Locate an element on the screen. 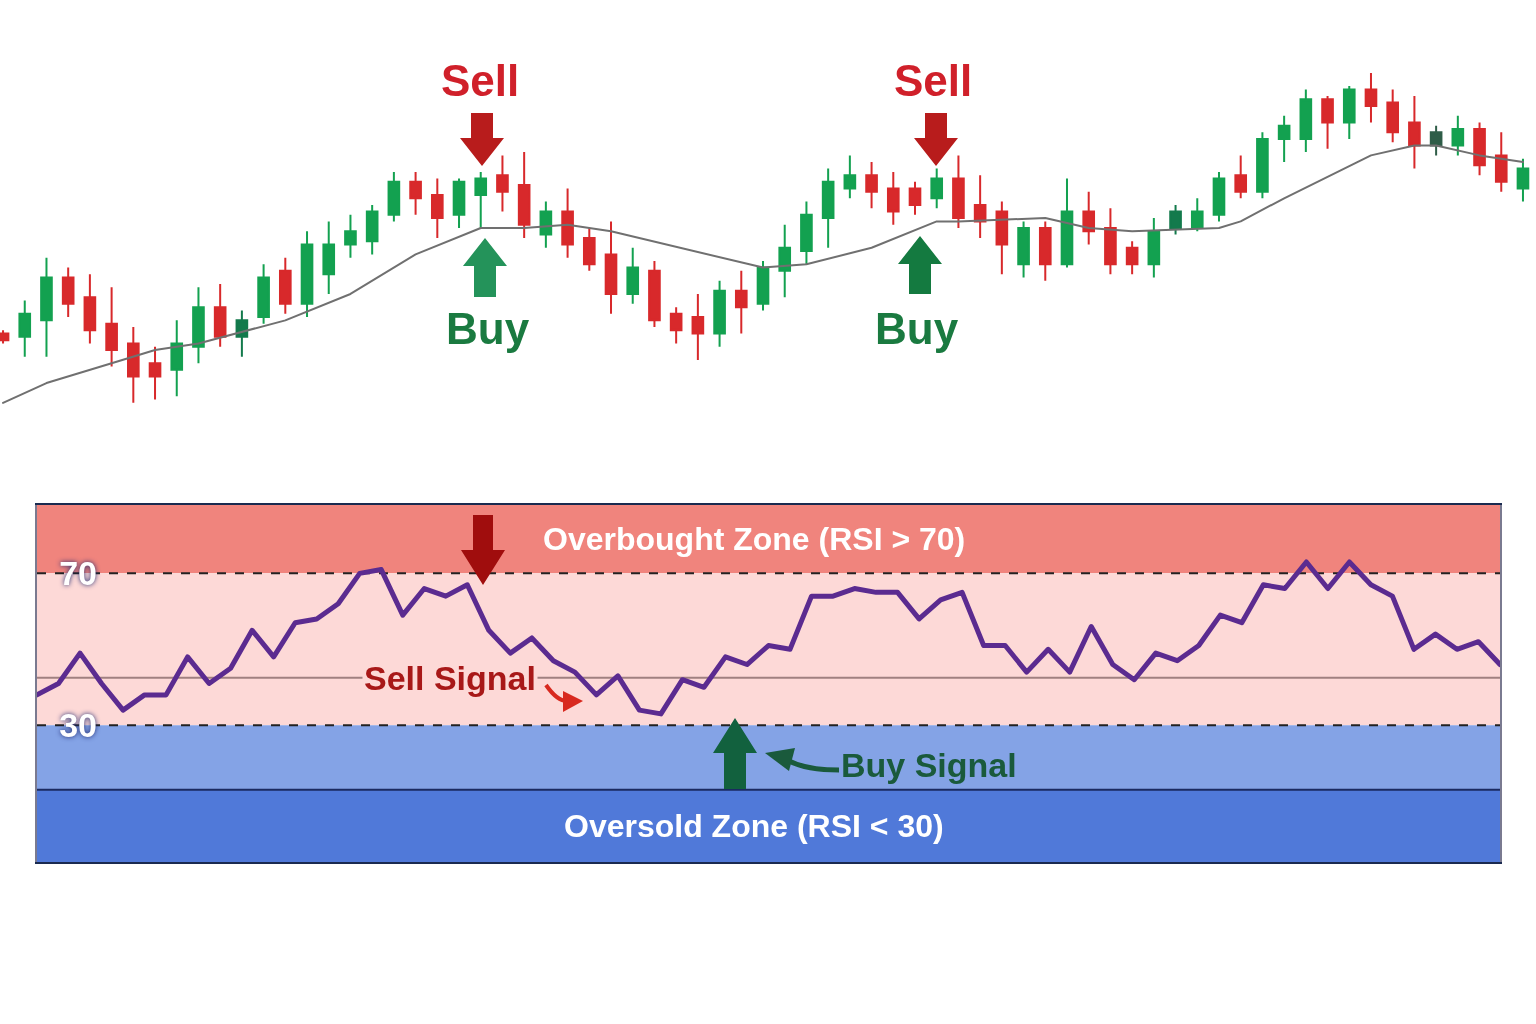 The height and width of the screenshot is (1024, 1536). band-label: Overbought Zone (RSI > 70) is located at coordinates (754, 539).